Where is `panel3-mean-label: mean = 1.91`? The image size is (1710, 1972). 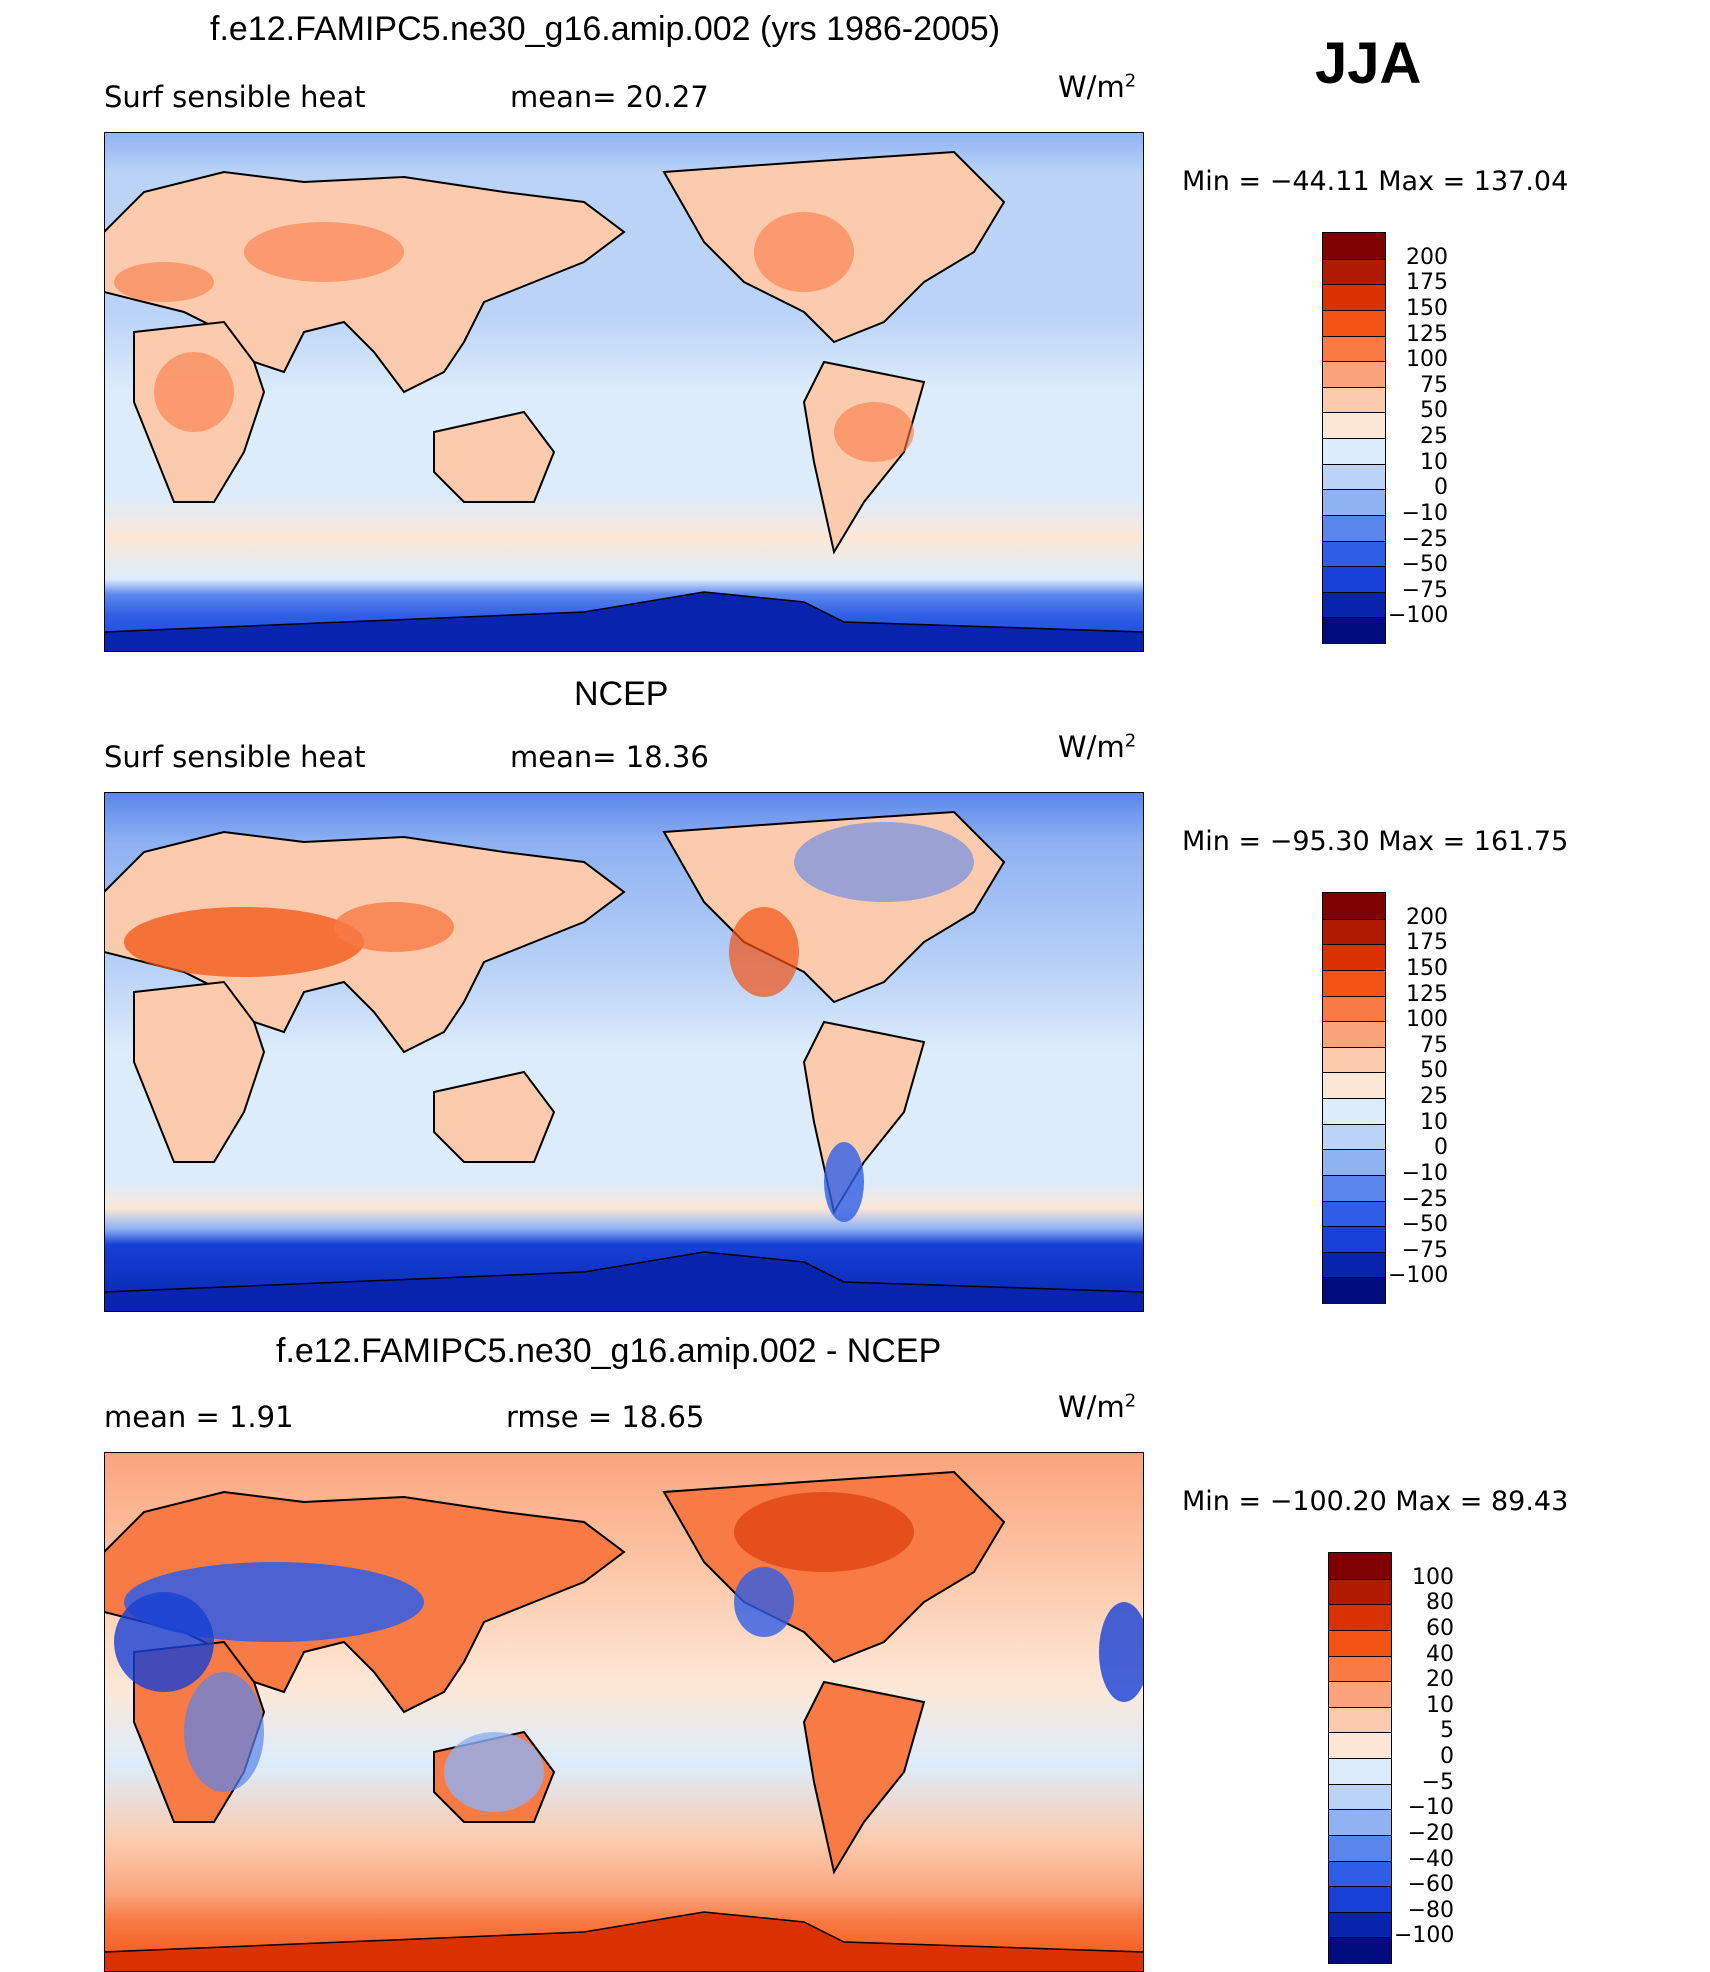 panel3-mean-label: mean = 1.91 is located at coordinates (199, 1417).